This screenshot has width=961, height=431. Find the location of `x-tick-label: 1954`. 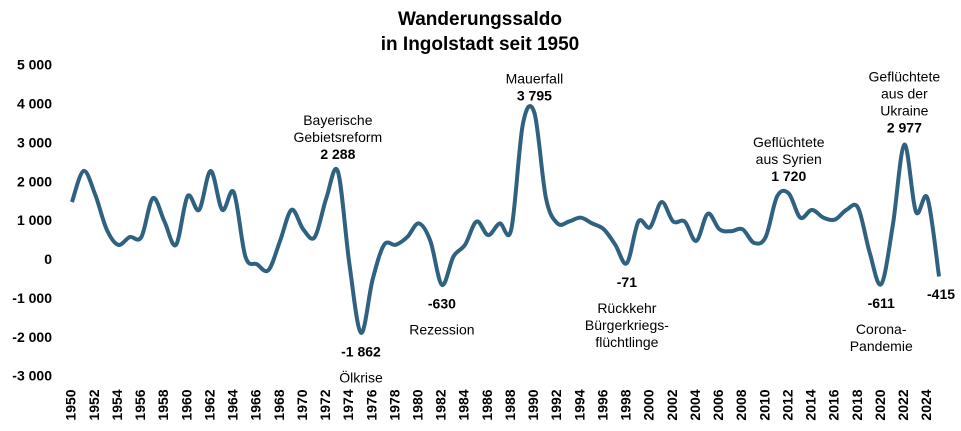

x-tick-label: 1954 is located at coordinates (117, 404).